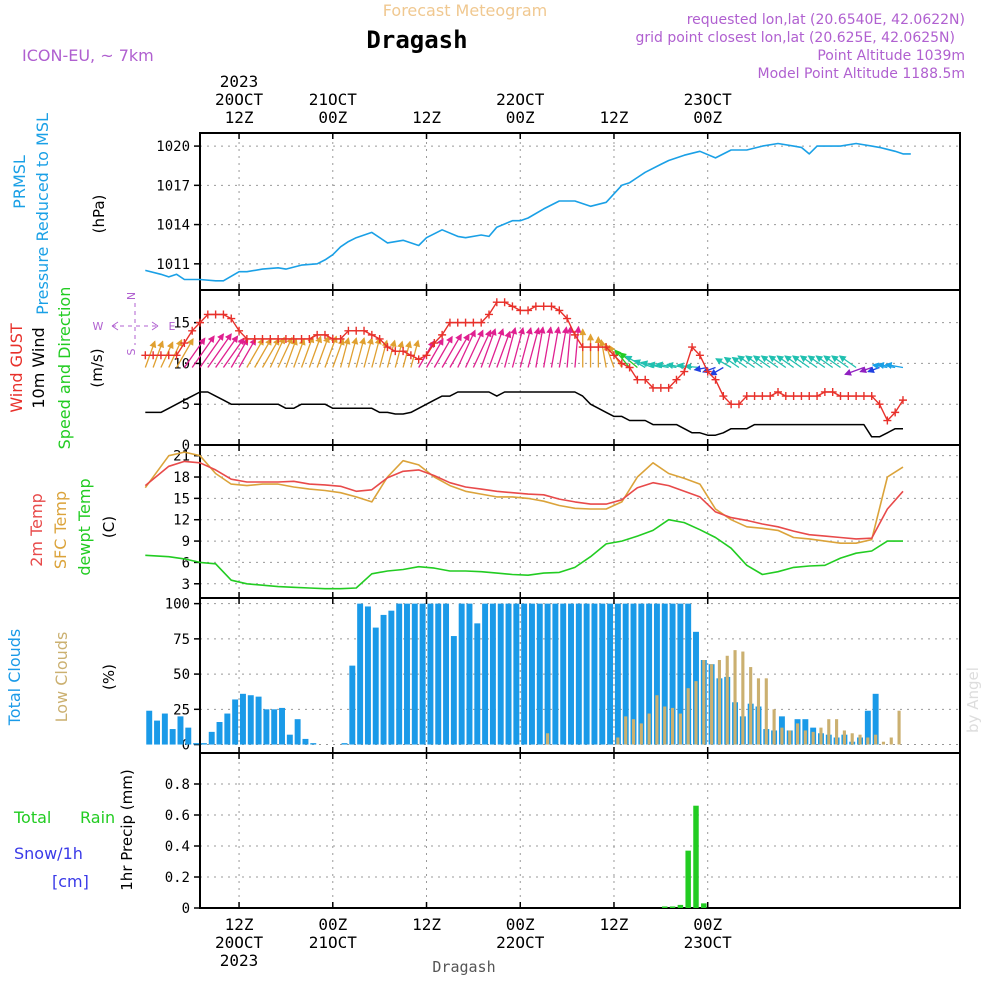 This screenshot has width=1000, height=1000. I want to click on footer-name: Dragash, so click(463, 967).